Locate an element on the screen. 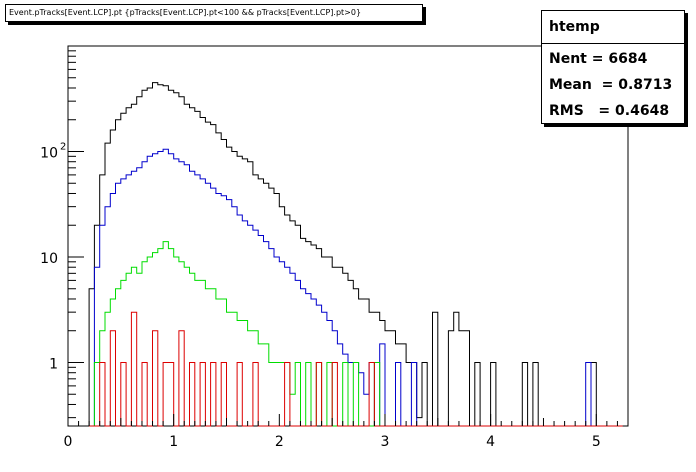 This screenshot has height=472, width=696. y-tick-label: 1 is located at coordinates (53, 364).